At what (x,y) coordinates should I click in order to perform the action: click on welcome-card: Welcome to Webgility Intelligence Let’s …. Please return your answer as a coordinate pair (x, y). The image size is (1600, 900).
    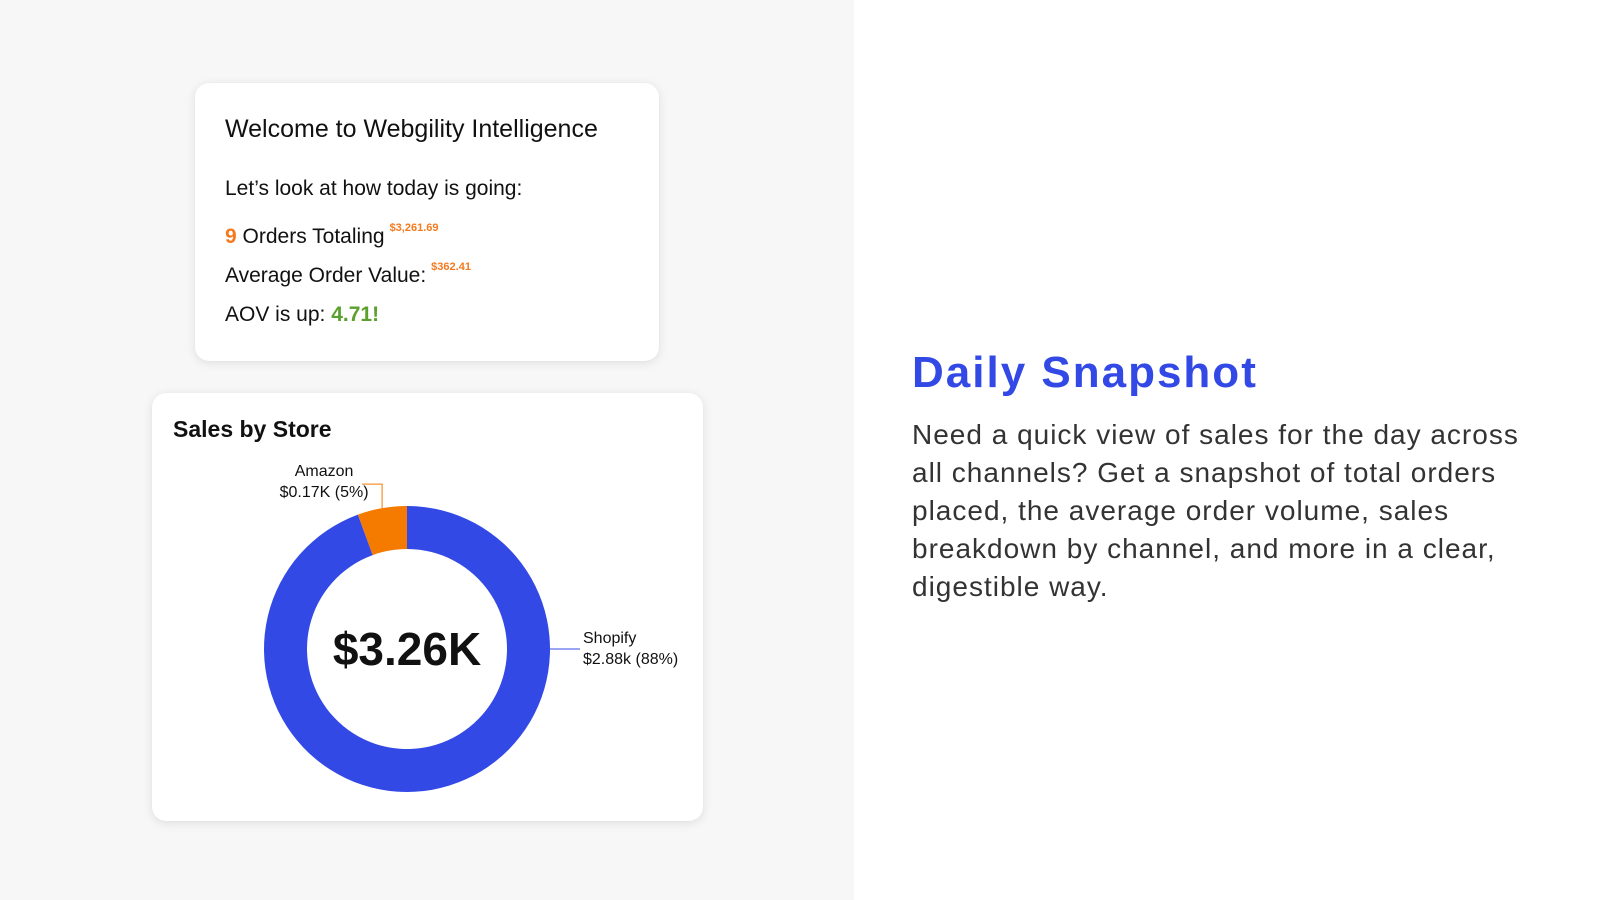
    Looking at the image, I should click on (427, 222).